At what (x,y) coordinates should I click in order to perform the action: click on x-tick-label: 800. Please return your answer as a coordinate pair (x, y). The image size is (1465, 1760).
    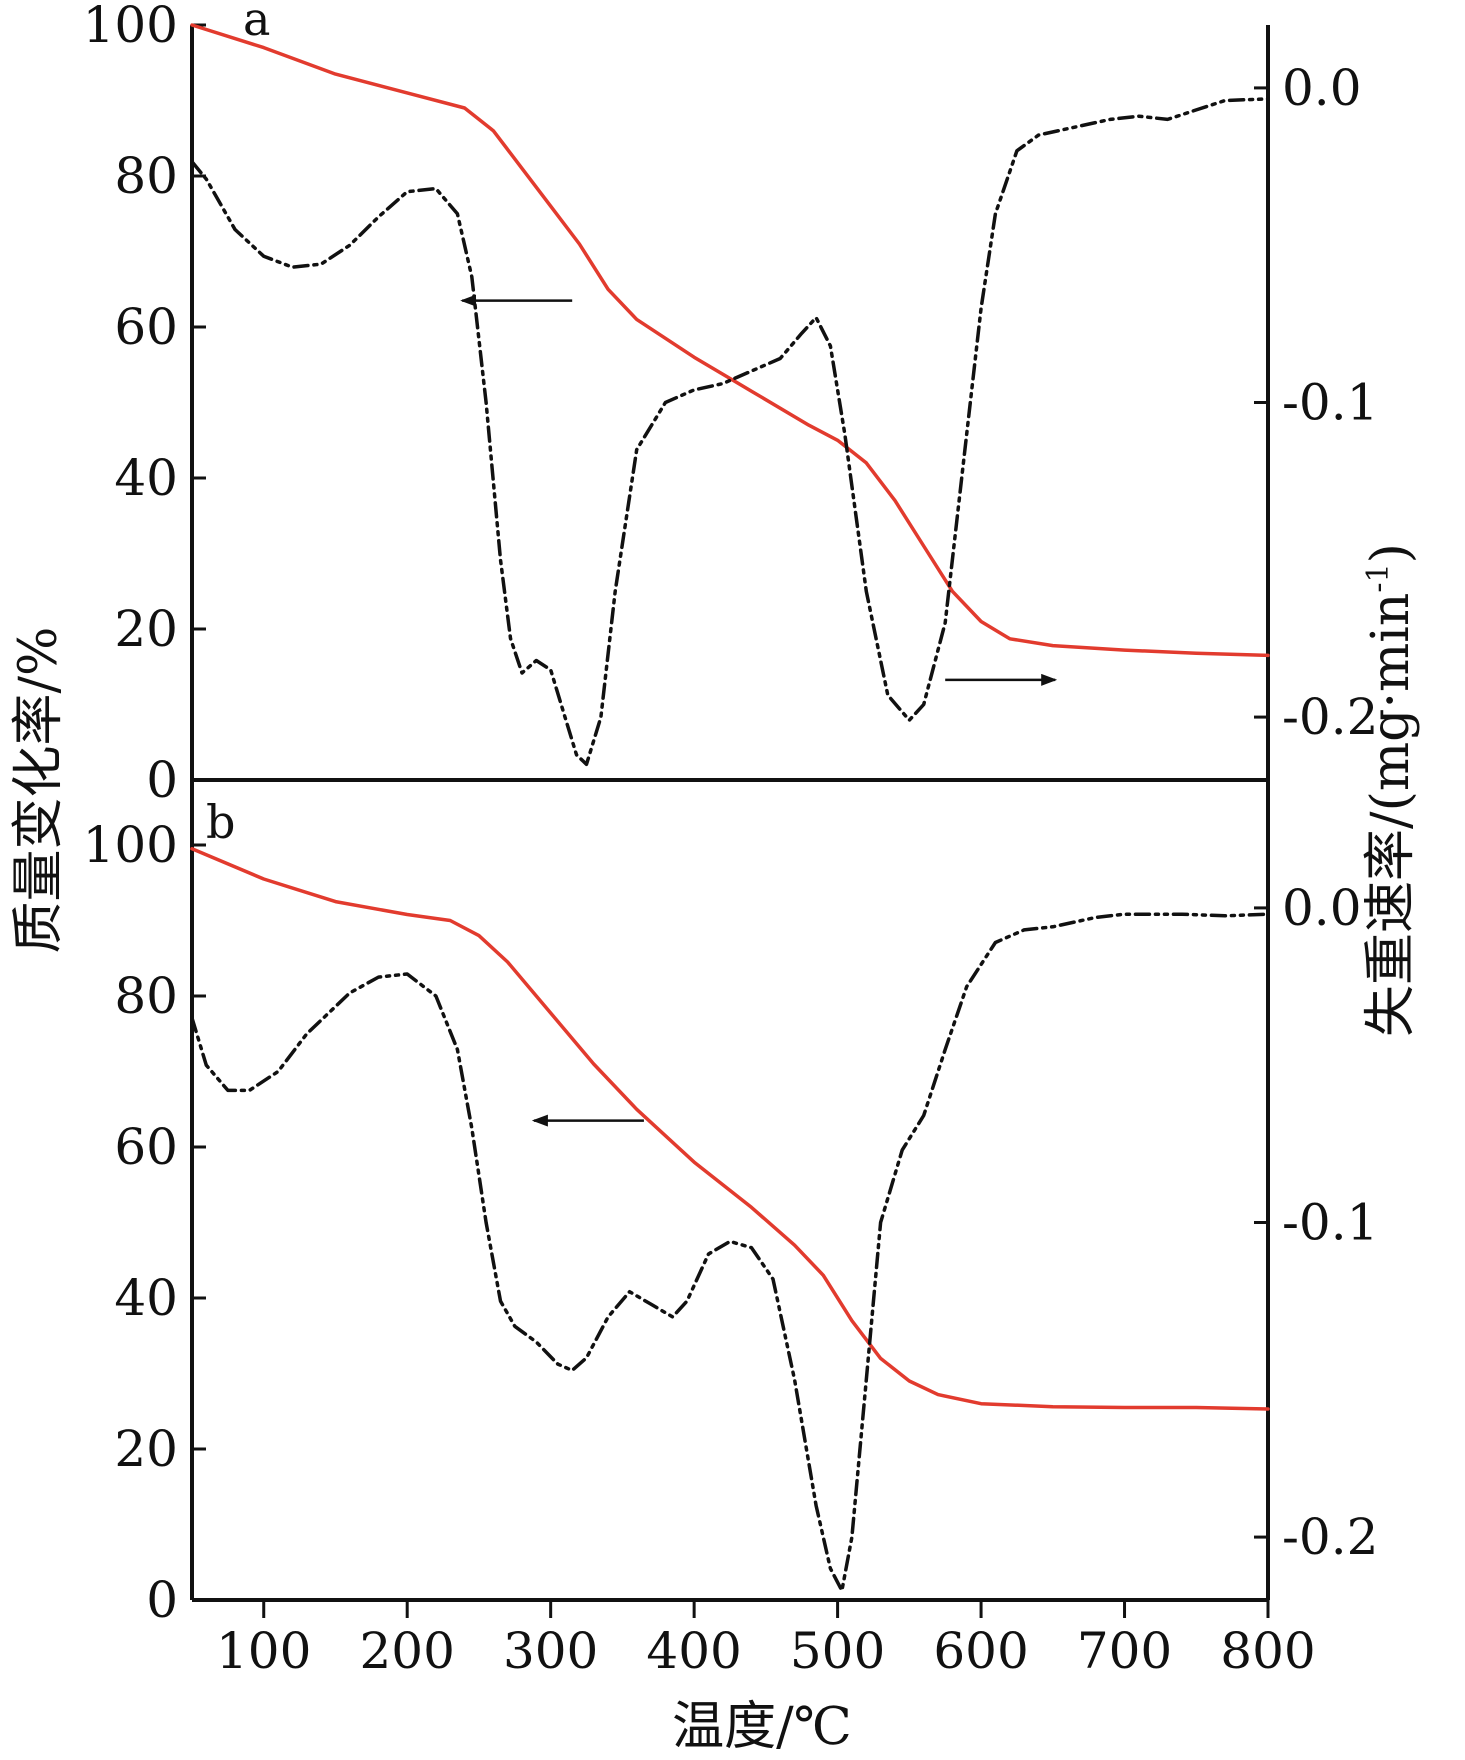
    Looking at the image, I should click on (1267, 1651).